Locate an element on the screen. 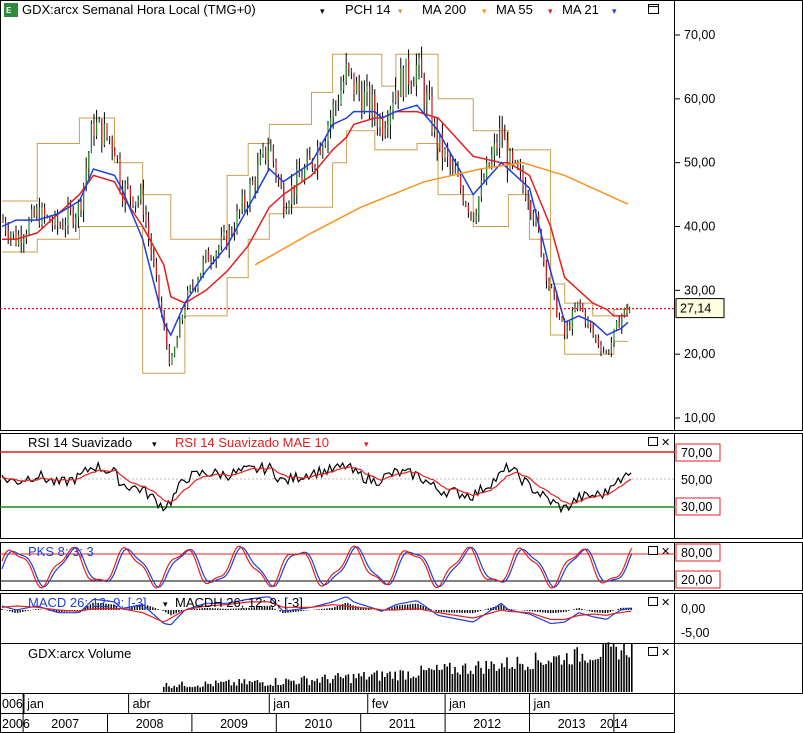  rsi-menu-icon: ▾ is located at coordinates (154, 444).